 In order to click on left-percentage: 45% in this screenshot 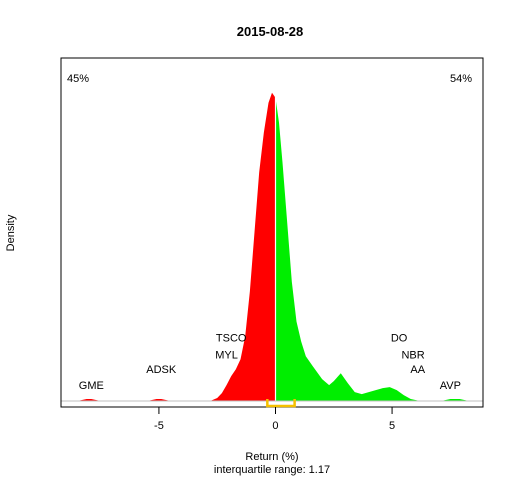, I will do `click(78, 79)`.